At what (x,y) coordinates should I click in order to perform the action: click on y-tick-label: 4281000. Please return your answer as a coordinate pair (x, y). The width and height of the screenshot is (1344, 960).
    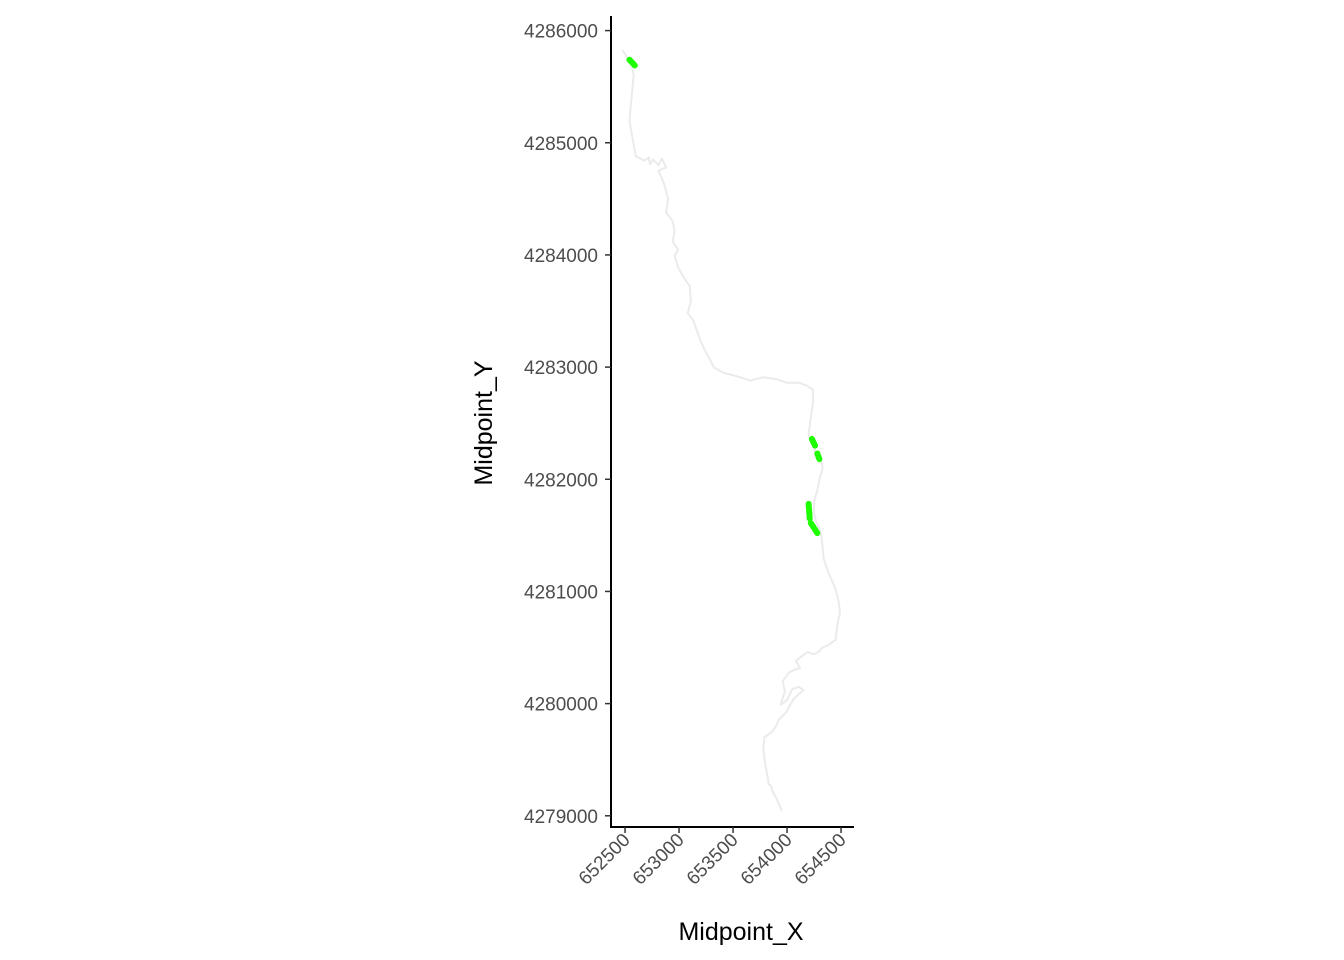
    Looking at the image, I should click on (561, 592).